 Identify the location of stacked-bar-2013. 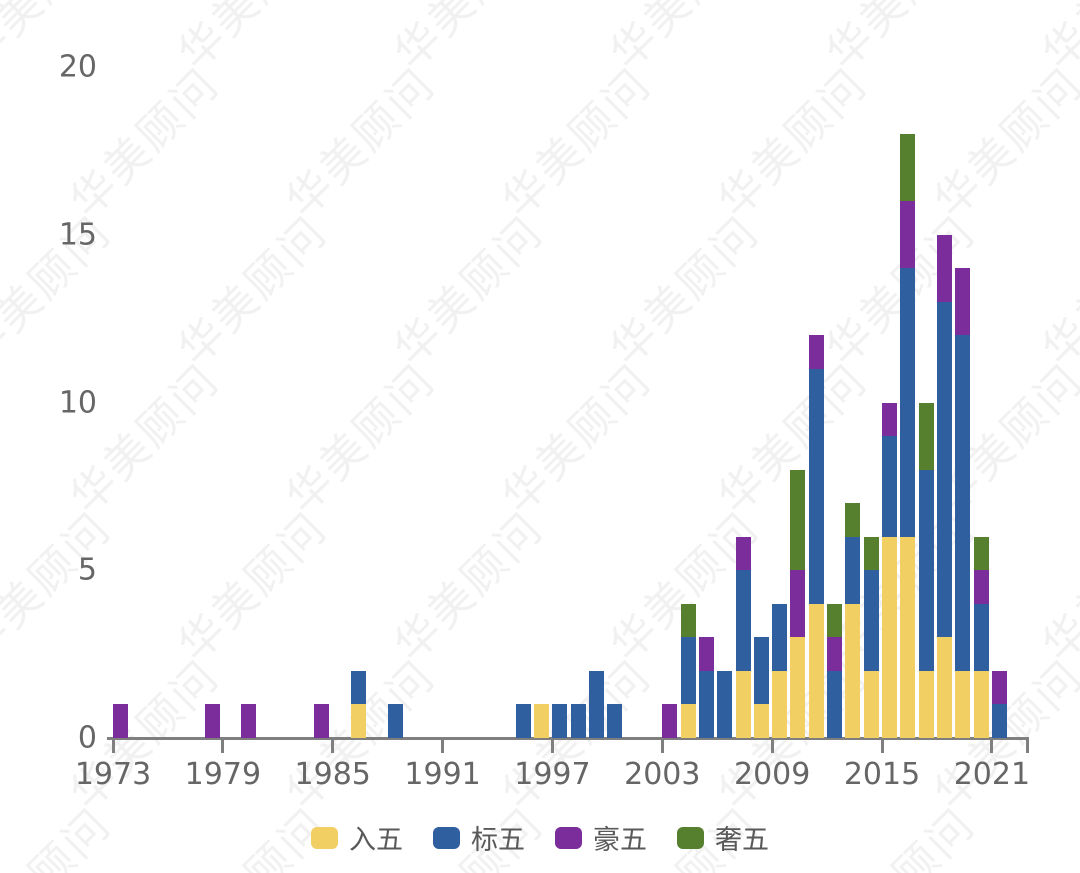
(853, 620).